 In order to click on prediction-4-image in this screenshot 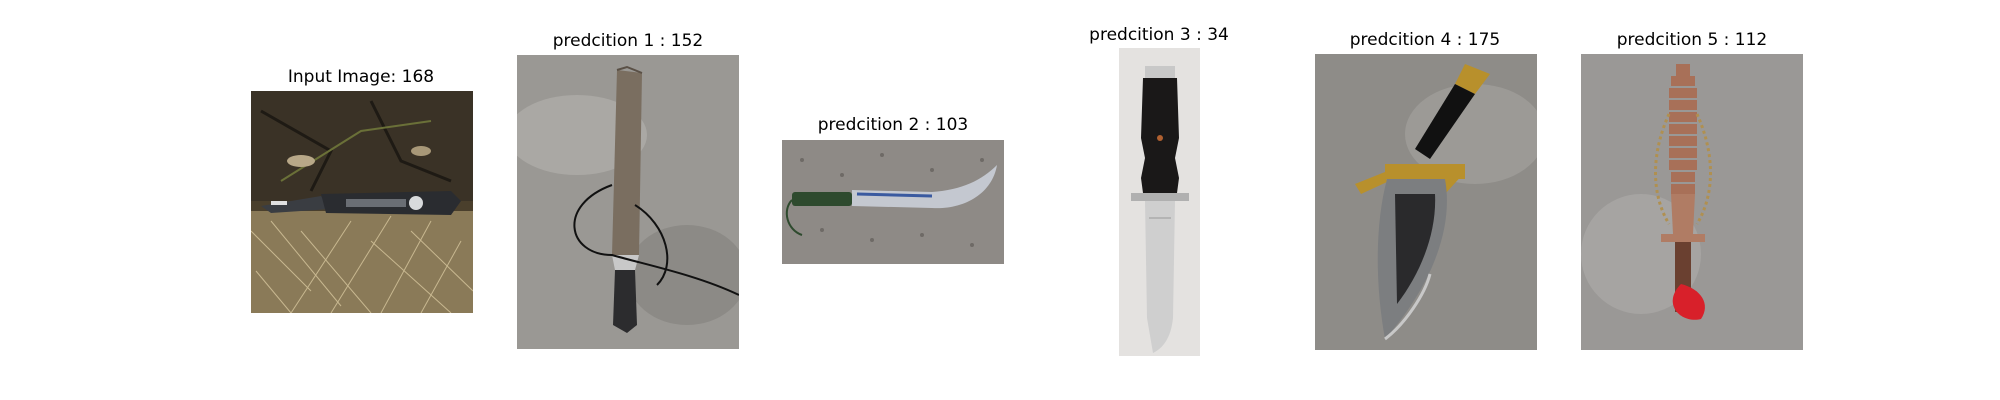, I will do `click(1426, 202)`.